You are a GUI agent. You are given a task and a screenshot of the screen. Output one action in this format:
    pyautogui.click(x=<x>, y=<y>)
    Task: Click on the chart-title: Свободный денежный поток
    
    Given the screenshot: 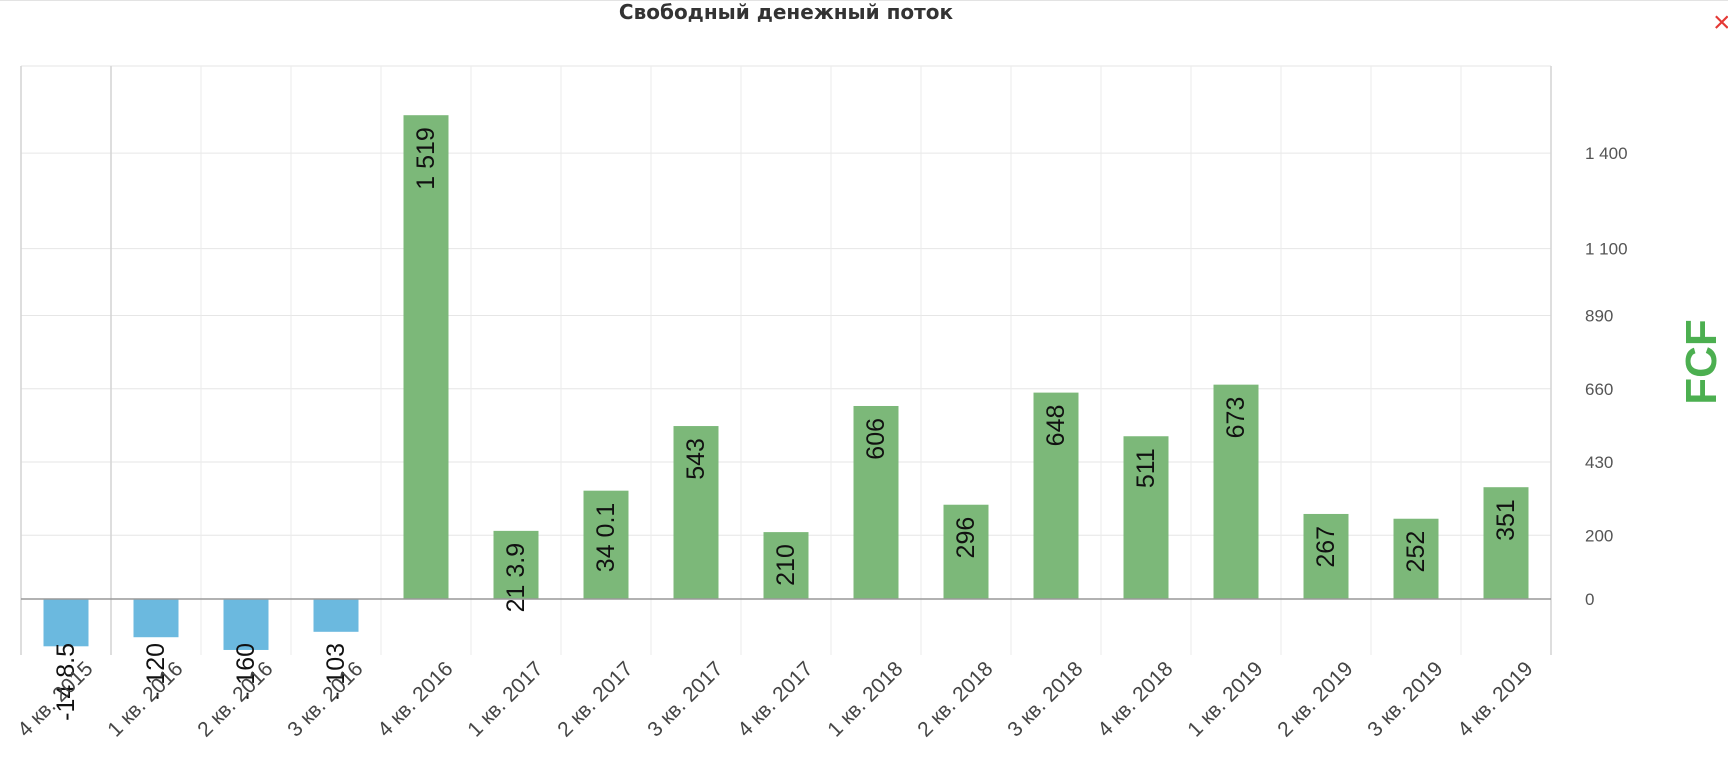 What is the action you would take?
    pyautogui.click(x=786, y=12)
    